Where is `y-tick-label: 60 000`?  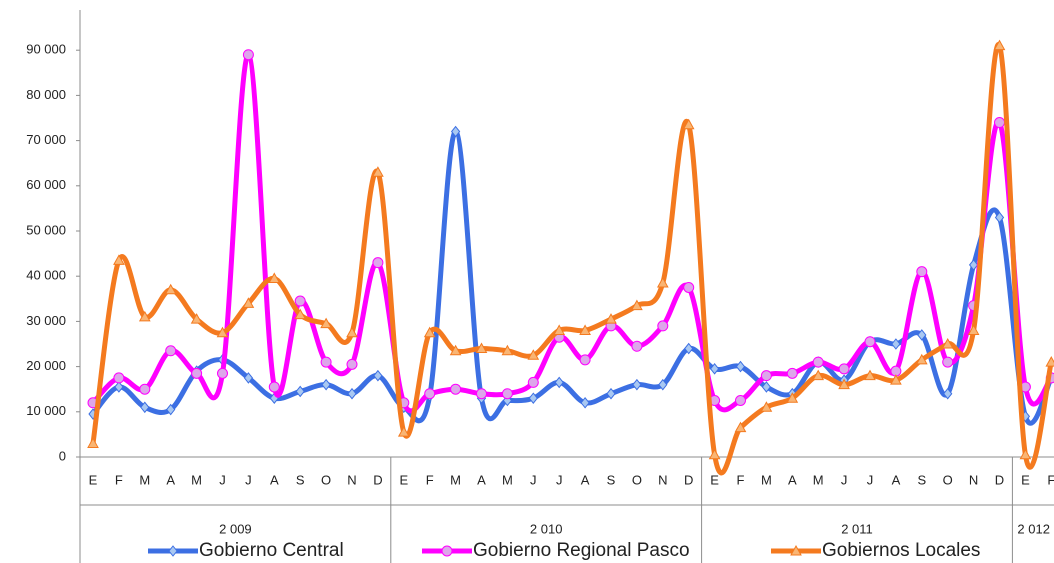
y-tick-label: 60 000 is located at coordinates (46, 184).